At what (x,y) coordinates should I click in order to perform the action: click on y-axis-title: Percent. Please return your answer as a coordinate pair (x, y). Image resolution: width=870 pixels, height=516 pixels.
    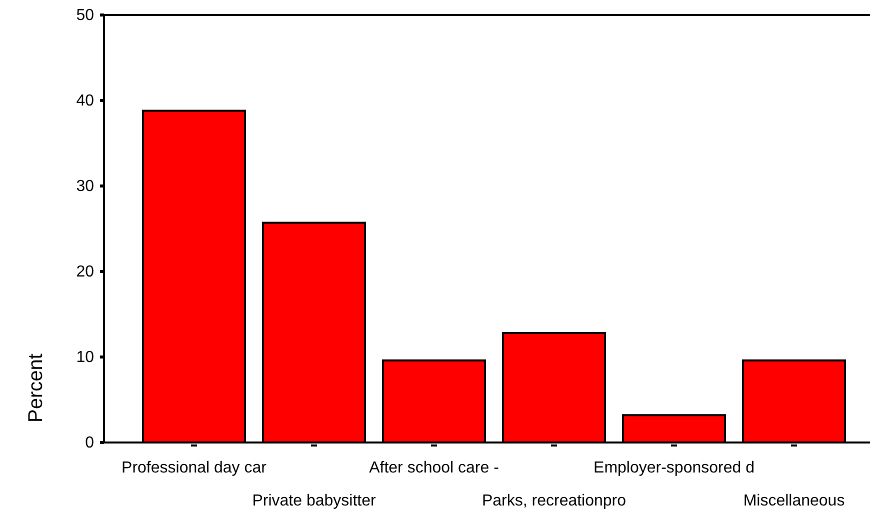
    Looking at the image, I should click on (36, 387).